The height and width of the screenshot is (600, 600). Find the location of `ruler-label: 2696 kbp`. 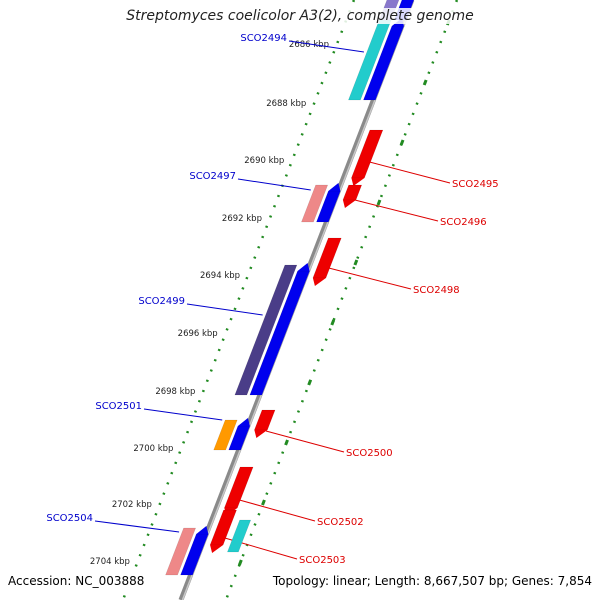

ruler-label: 2696 kbp is located at coordinates (198, 334).